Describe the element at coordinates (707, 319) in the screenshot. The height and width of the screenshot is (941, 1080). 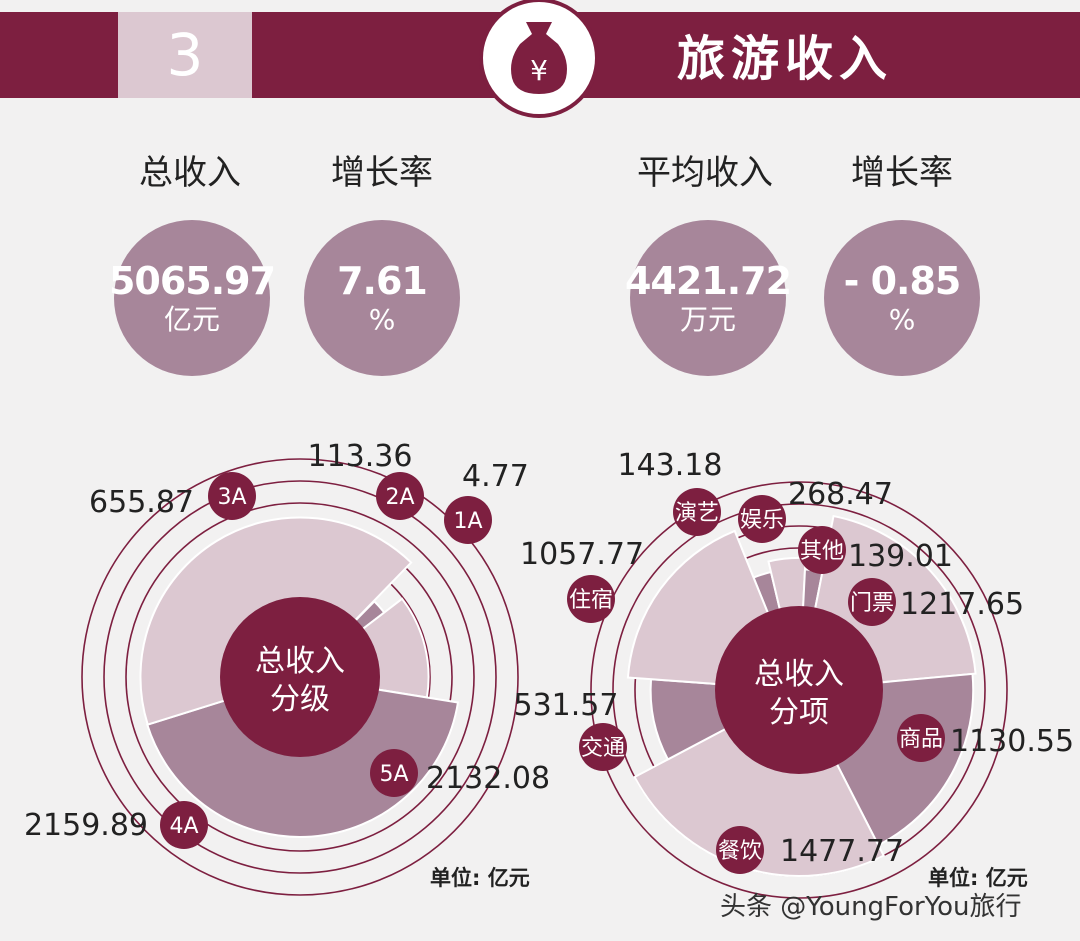
I see `stat-unit-average-income: 万元` at that location.